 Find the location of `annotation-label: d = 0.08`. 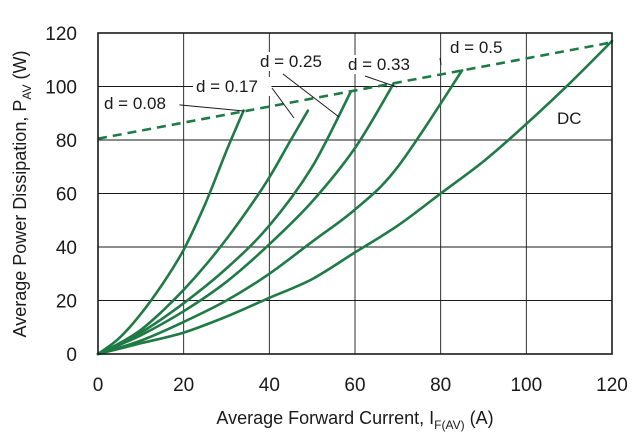

annotation-label: d = 0.08 is located at coordinates (135, 103).